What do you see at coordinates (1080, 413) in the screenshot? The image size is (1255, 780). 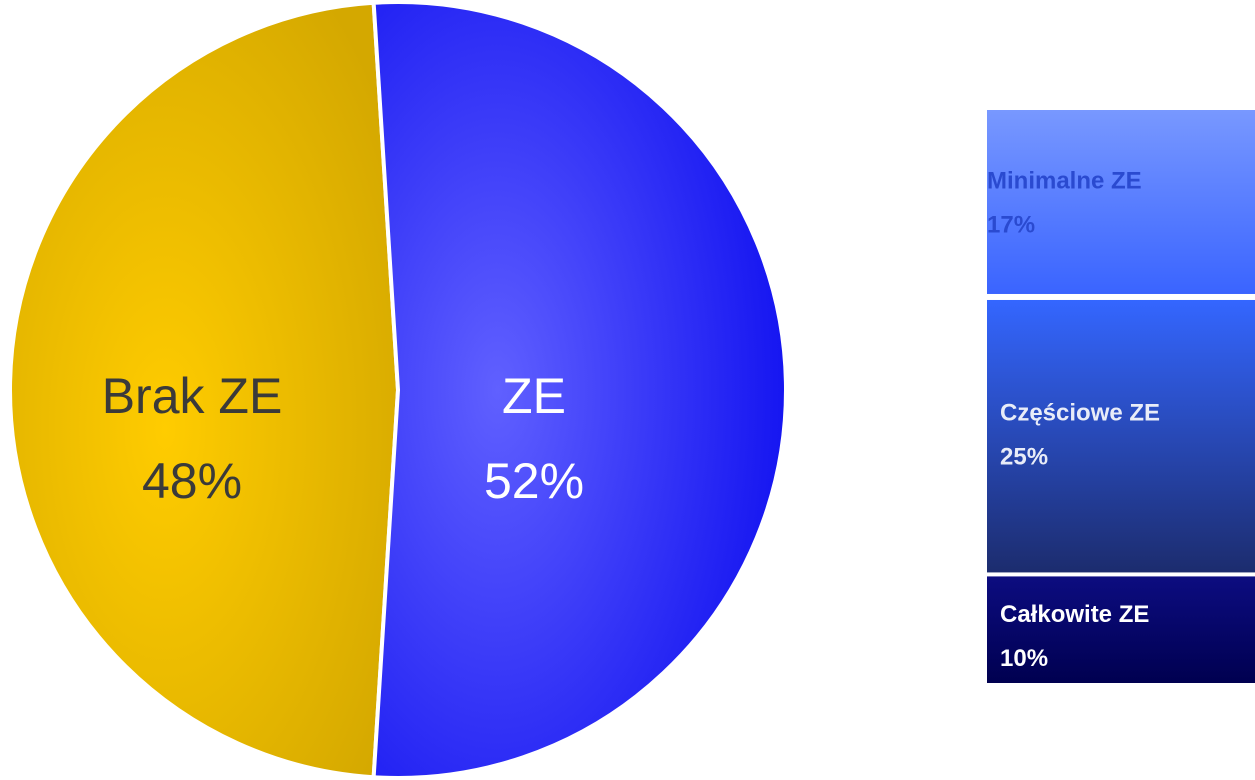 I see `segment-label: Częściowe ZE` at bounding box center [1080, 413].